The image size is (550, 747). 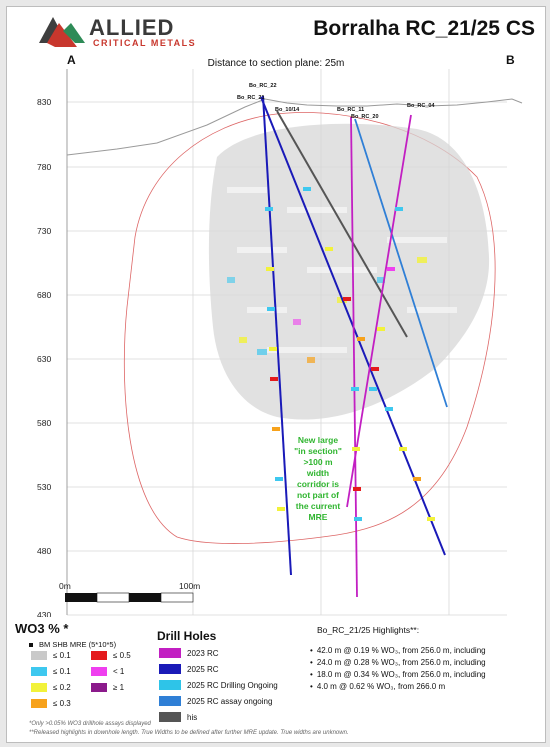 What do you see at coordinates (62, 687) in the screenshot?
I see `grade-label: ≤ 0.2` at bounding box center [62, 687].